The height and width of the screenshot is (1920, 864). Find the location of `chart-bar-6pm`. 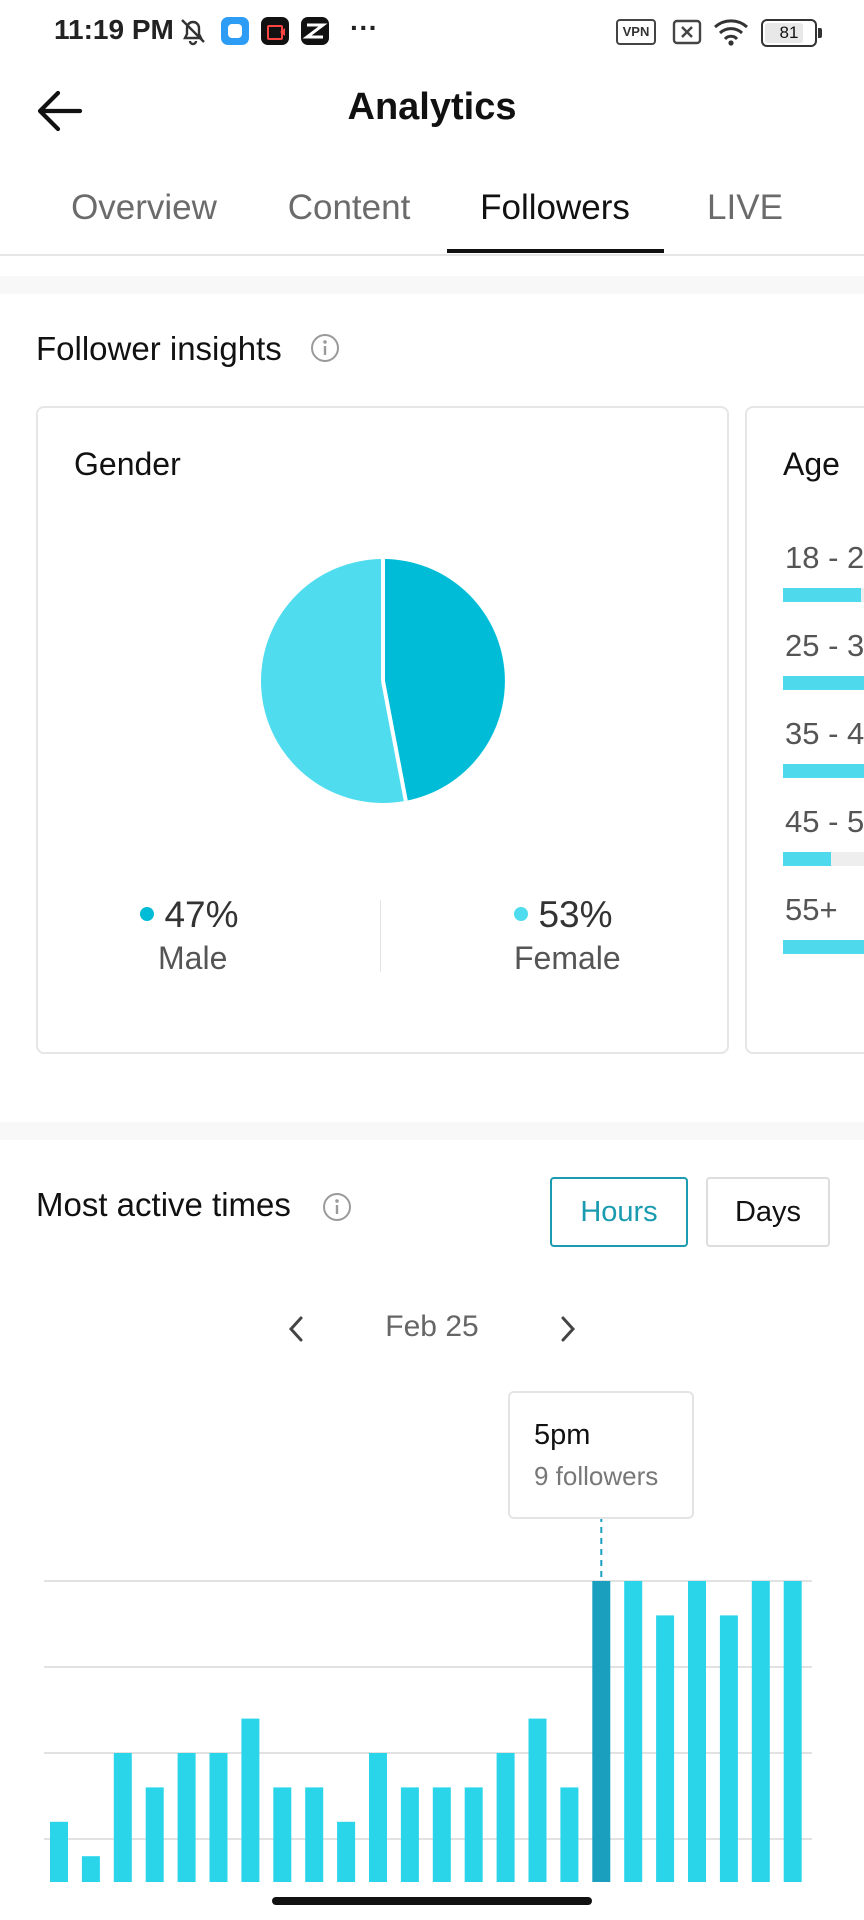

chart-bar-6pm is located at coordinates (633, 1731).